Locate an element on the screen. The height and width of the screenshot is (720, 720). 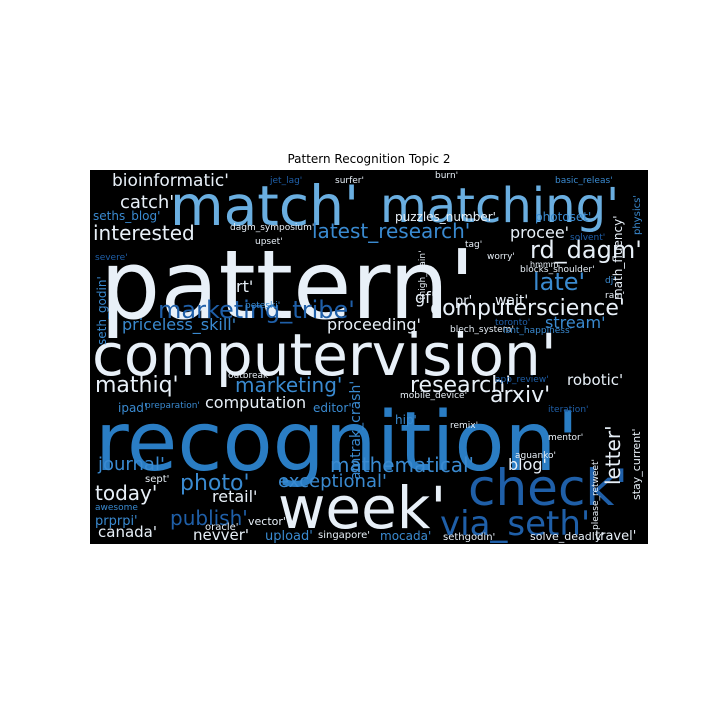
word: latest_research' is located at coordinates (391, 231).